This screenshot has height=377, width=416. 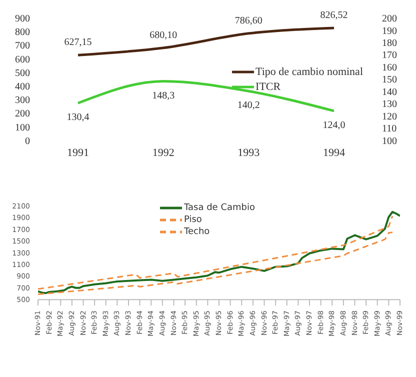 What do you see at coordinates (206, 96) in the screenshot?
I see `line-series` at bounding box center [206, 96].